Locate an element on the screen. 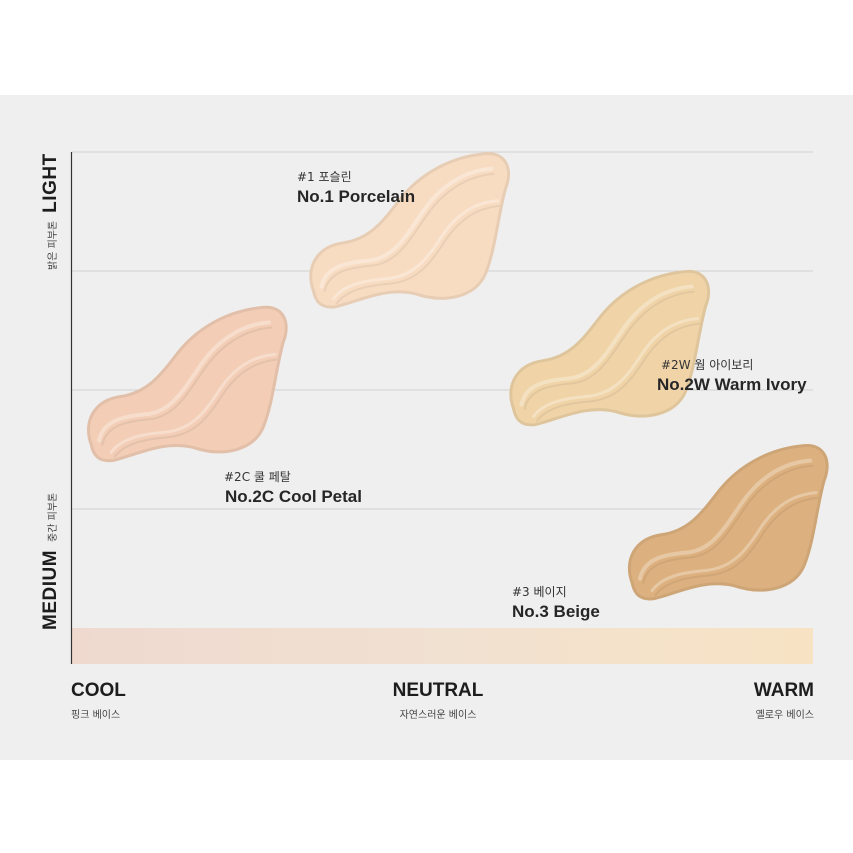 Image resolution: width=853 pixels, height=853 pixels. y-label-light-text: LIGHT is located at coordinates (50, 183).